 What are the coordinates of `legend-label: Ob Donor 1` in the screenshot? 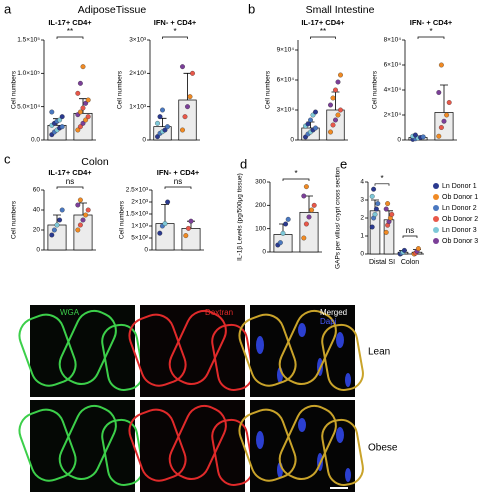 It's located at (460, 197).